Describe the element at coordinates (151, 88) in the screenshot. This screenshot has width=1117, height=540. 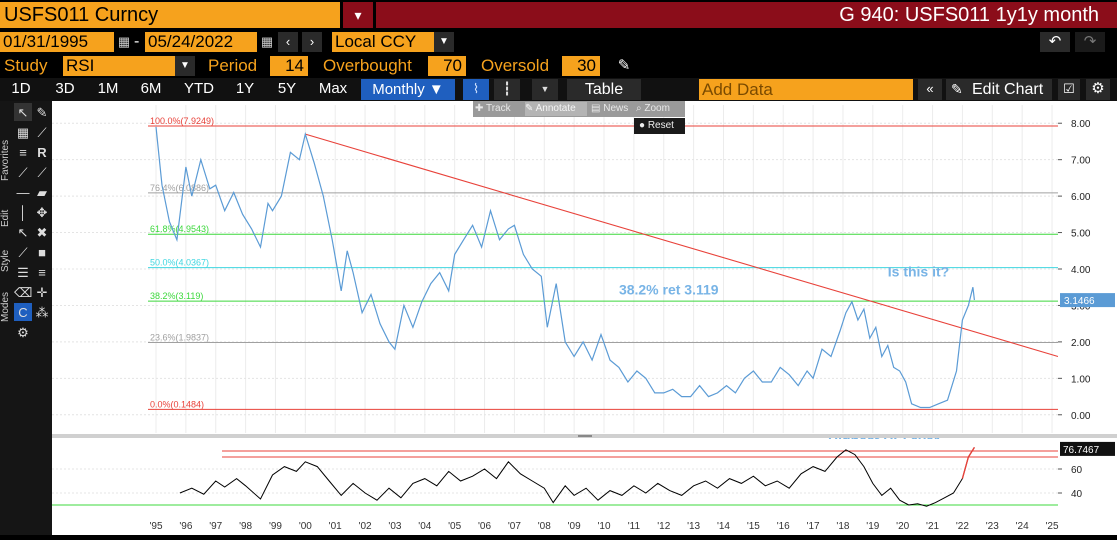
I see `range-6m: 6M` at that location.